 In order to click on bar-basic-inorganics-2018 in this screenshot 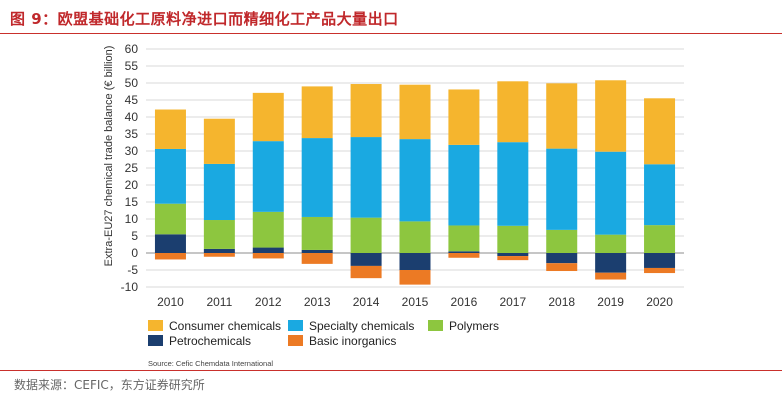, I will do `click(562, 267)`.